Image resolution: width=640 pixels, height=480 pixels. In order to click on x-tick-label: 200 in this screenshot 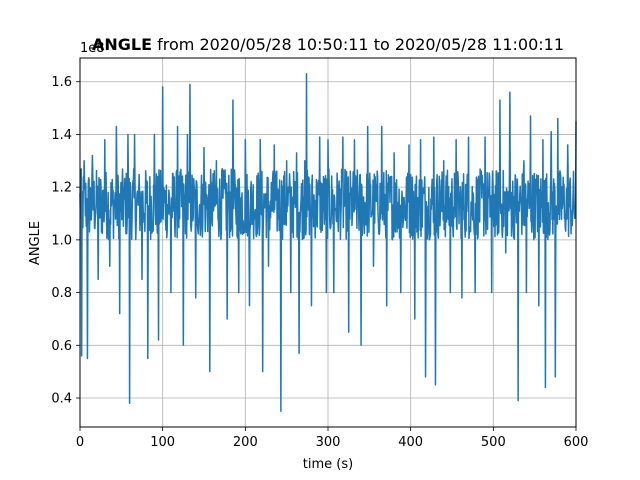, I will do `click(245, 442)`.